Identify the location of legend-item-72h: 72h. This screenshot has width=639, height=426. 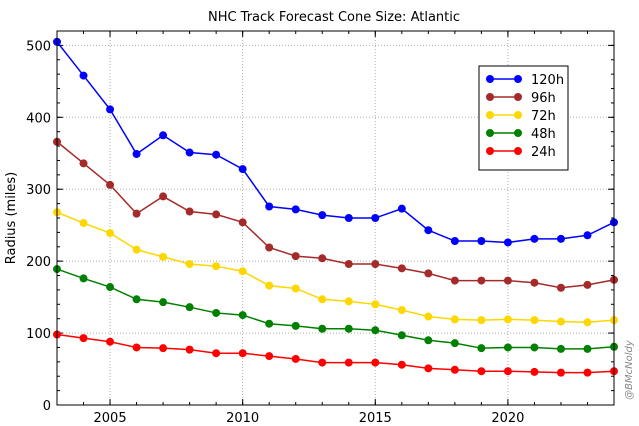
(521, 116).